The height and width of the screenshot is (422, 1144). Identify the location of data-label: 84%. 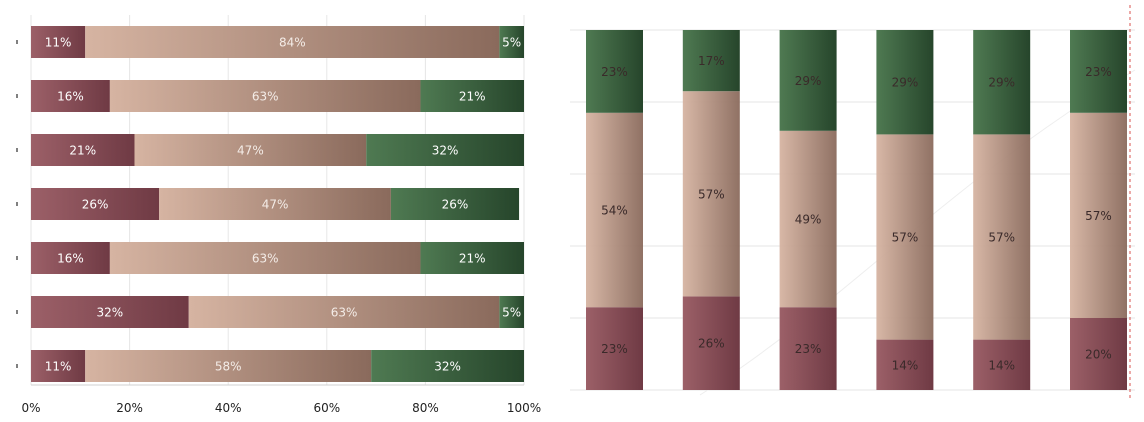
(292, 43).